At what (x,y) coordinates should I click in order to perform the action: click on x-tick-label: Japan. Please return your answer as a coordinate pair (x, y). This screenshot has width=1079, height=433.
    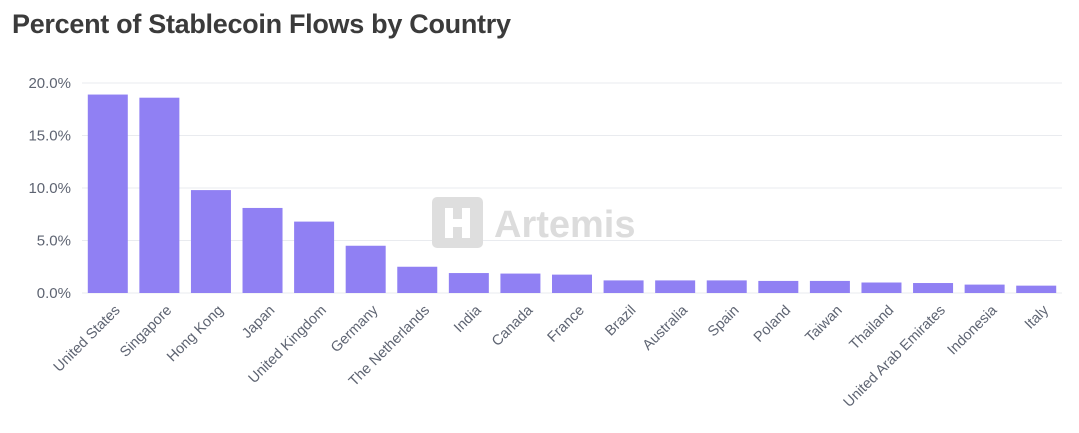
    Looking at the image, I should click on (258, 322).